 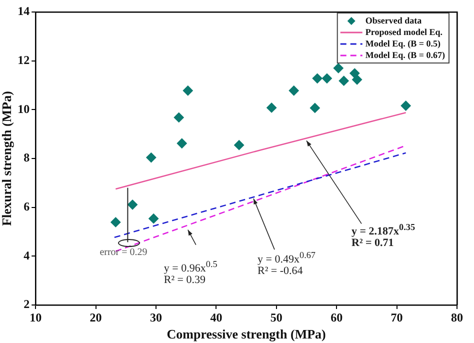 I want to click on x-tick-label: 60, so click(x=336, y=317).